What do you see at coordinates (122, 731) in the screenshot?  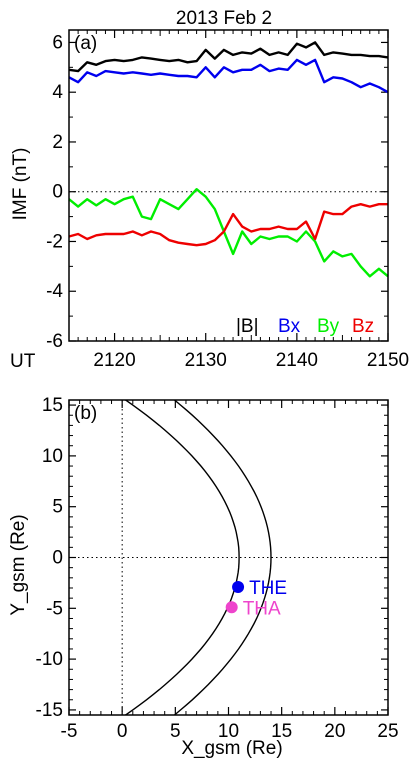 I see `x-tick-label: 0` at bounding box center [122, 731].